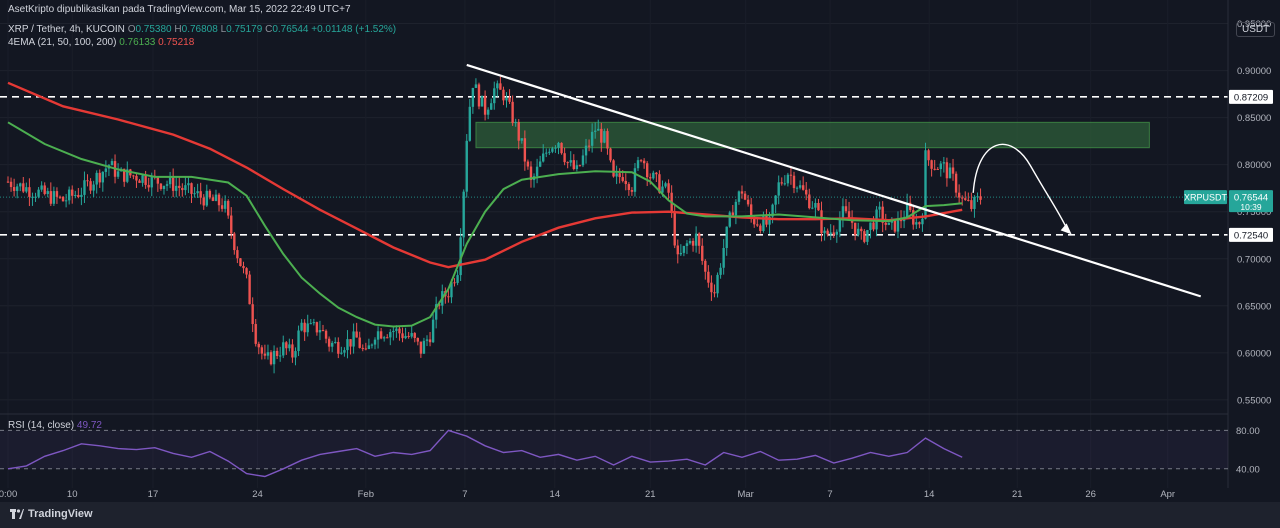 This screenshot has height=528, width=1280. I want to click on change-value: +0.01148 (+1.52%), so click(354, 29).